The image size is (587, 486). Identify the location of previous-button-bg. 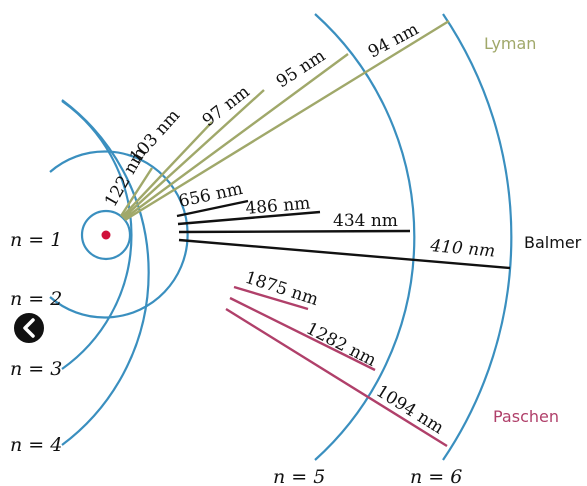
(29, 328).